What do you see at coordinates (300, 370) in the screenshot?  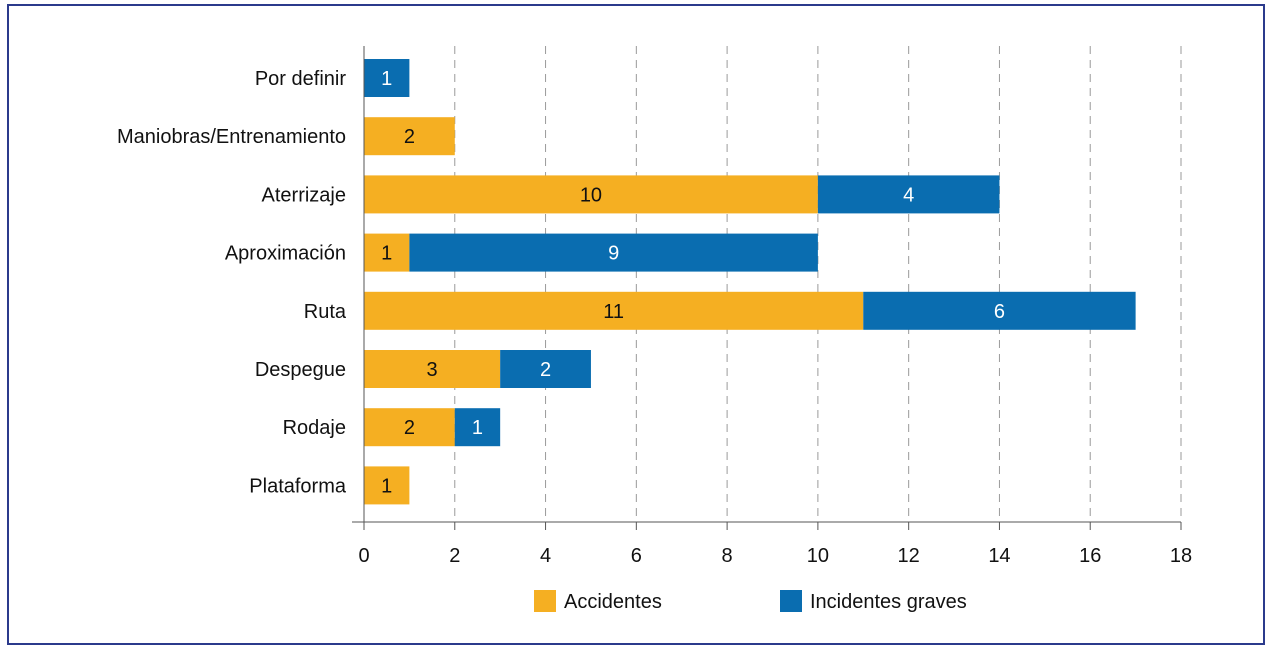 I see `category-label: Despegue` at bounding box center [300, 370].